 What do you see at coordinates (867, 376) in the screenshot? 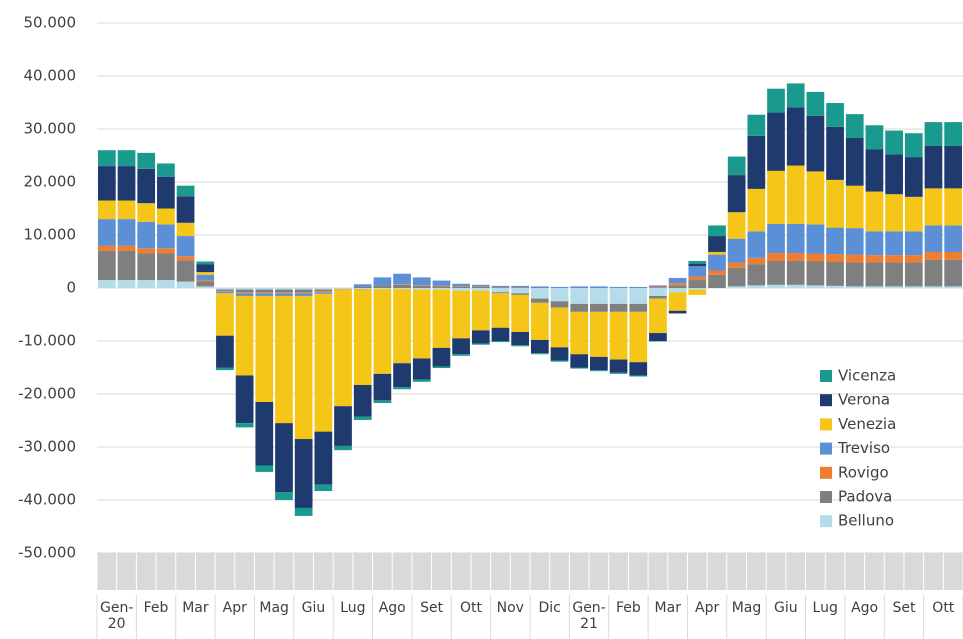
I see `legend-label: Vicenza` at bounding box center [867, 376].